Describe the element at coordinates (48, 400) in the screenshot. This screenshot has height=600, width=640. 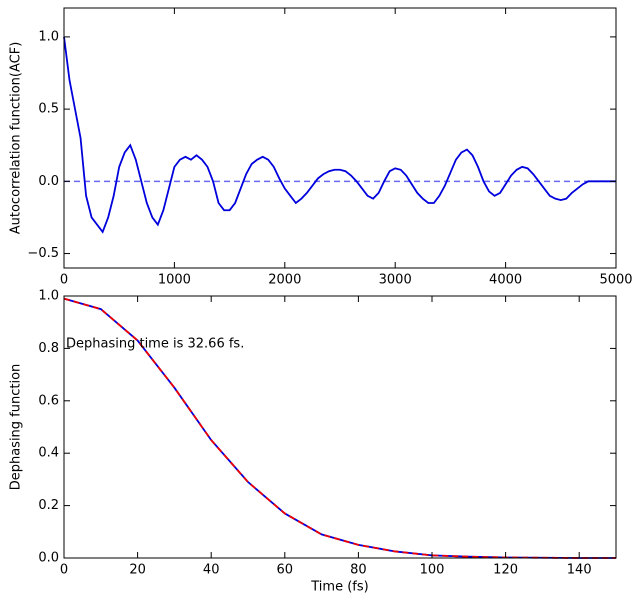
I see `y-tick-label: 0.6` at that location.